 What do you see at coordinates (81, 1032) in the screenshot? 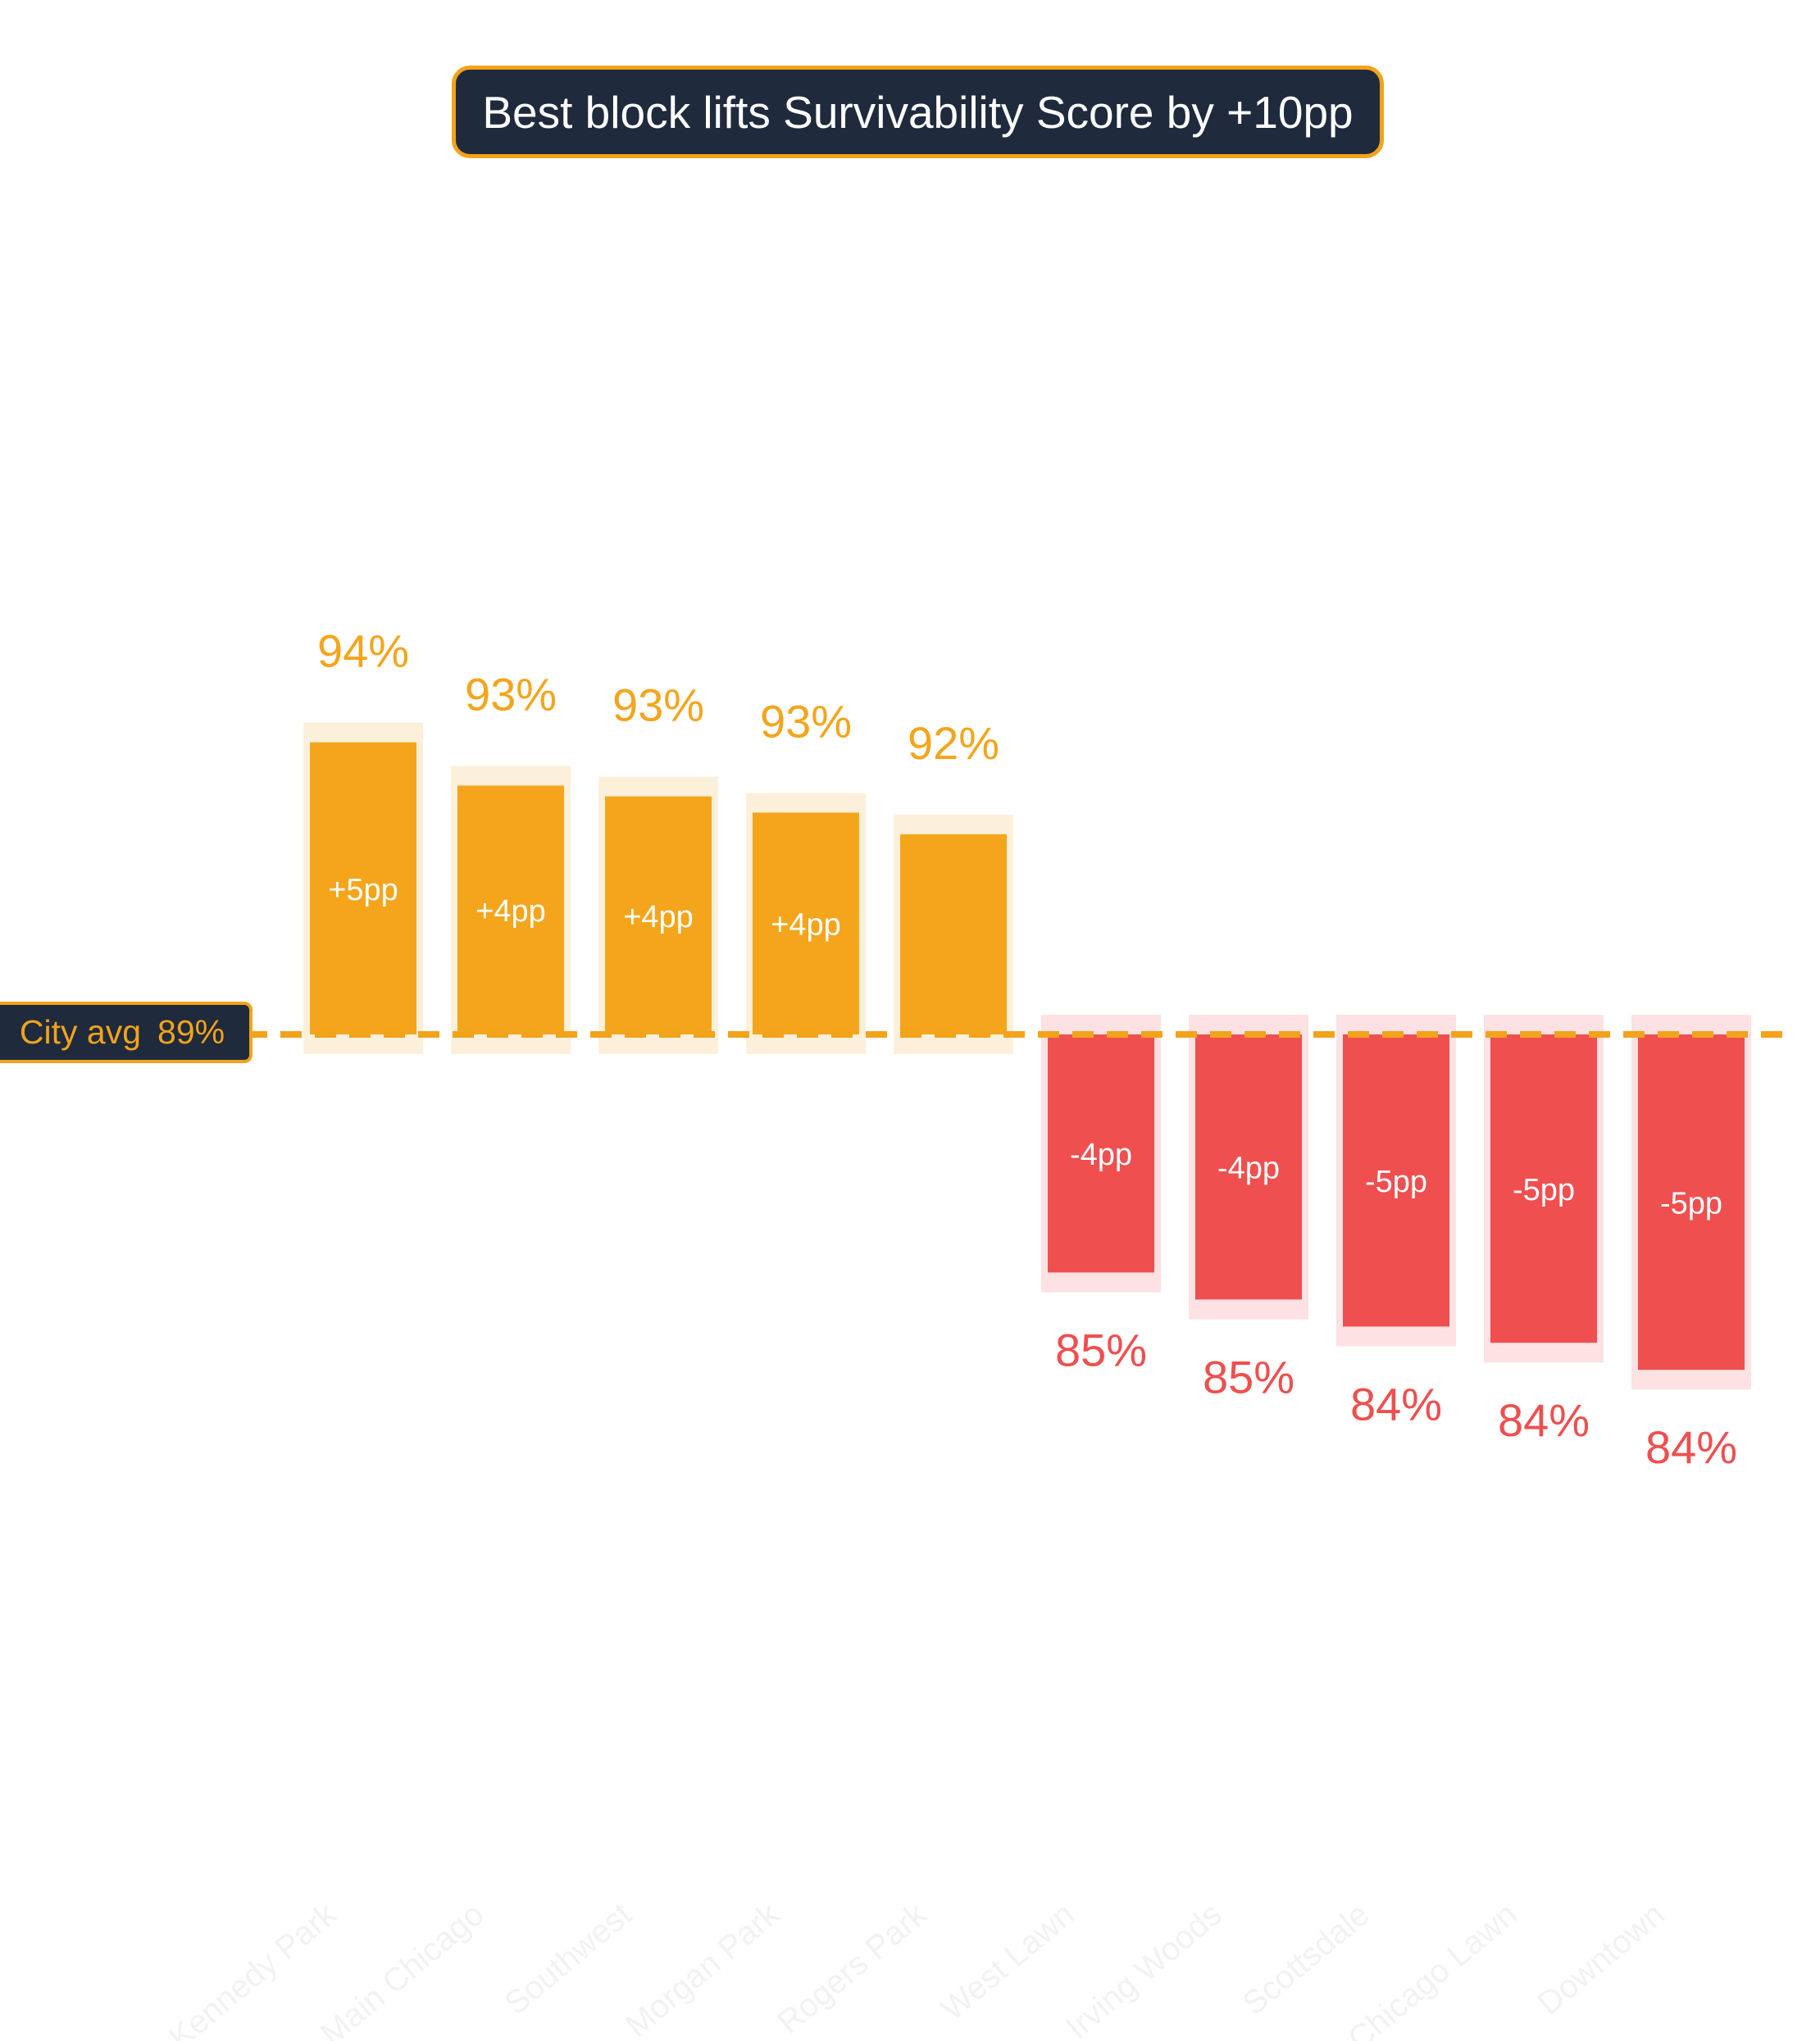
I see `reference-label: City avg` at bounding box center [81, 1032].